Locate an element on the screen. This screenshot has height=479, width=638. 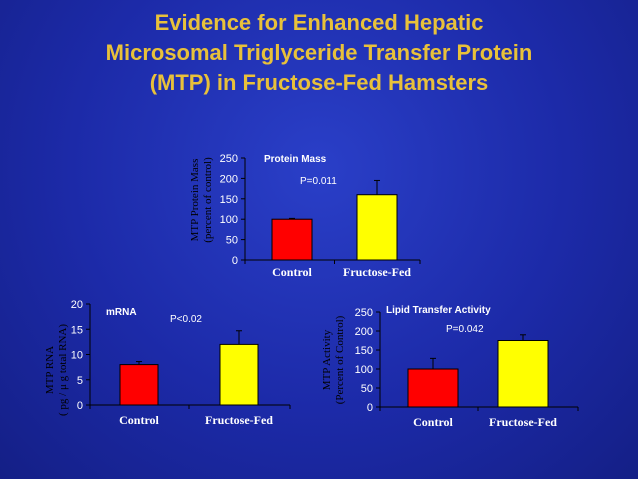
y-axis-label: MTP Activity(Percent of Control) is located at coordinates (333, 359).